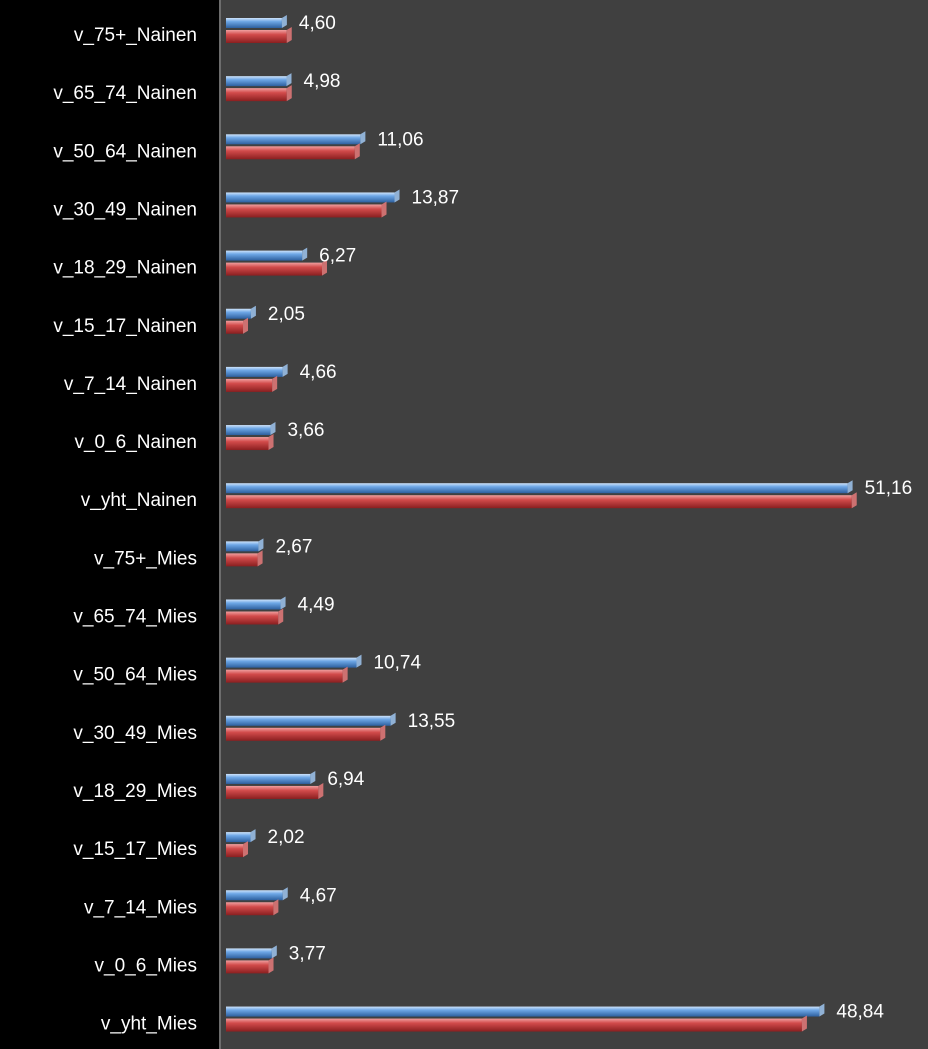  I want to click on data-label: 2,67, so click(293, 546).